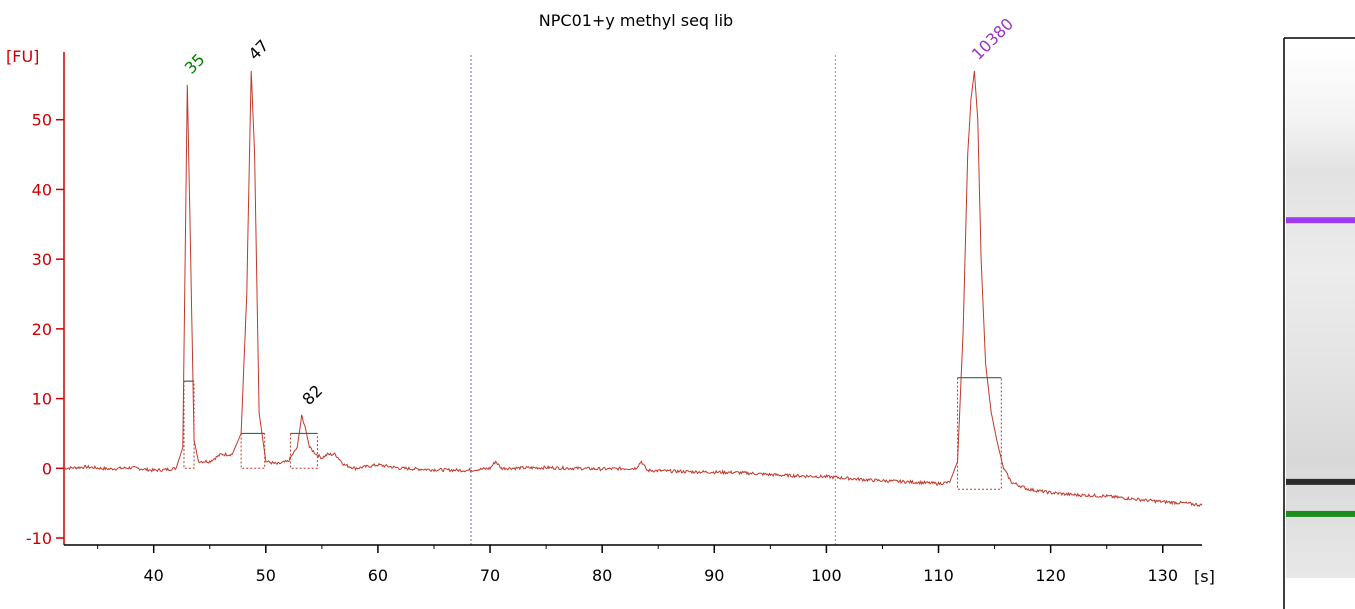 The image size is (1355, 609). Describe the element at coordinates (1320, 311) in the screenshot. I see `gel-lane` at that location.